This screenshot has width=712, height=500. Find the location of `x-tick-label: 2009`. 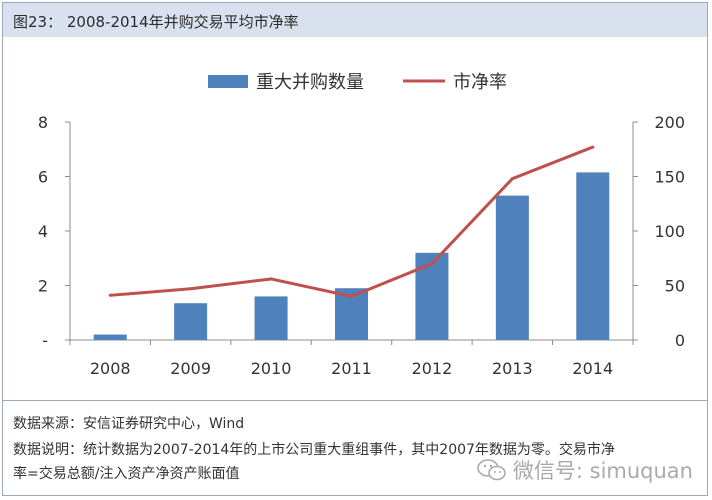

x-tick-label: 2009 is located at coordinates (190, 368).